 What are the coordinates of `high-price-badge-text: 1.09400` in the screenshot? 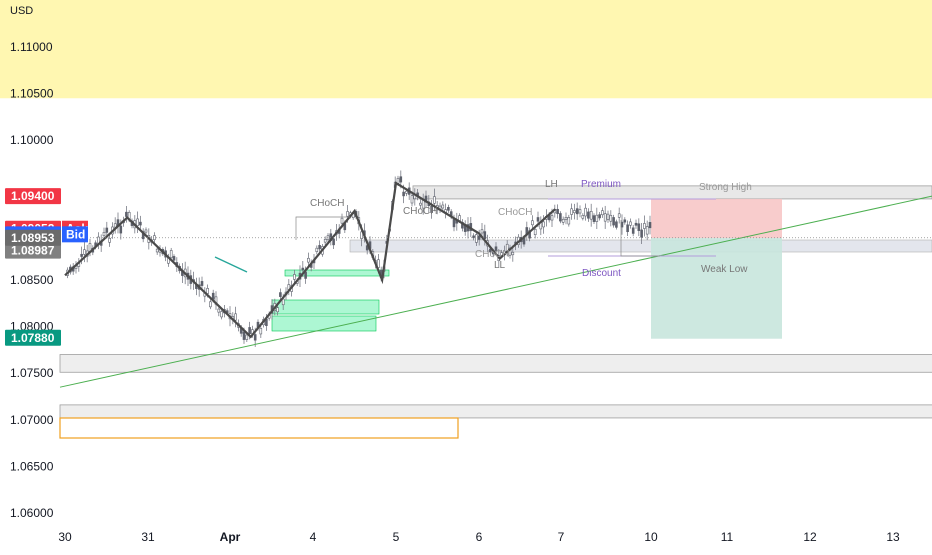 It's located at (33, 196).